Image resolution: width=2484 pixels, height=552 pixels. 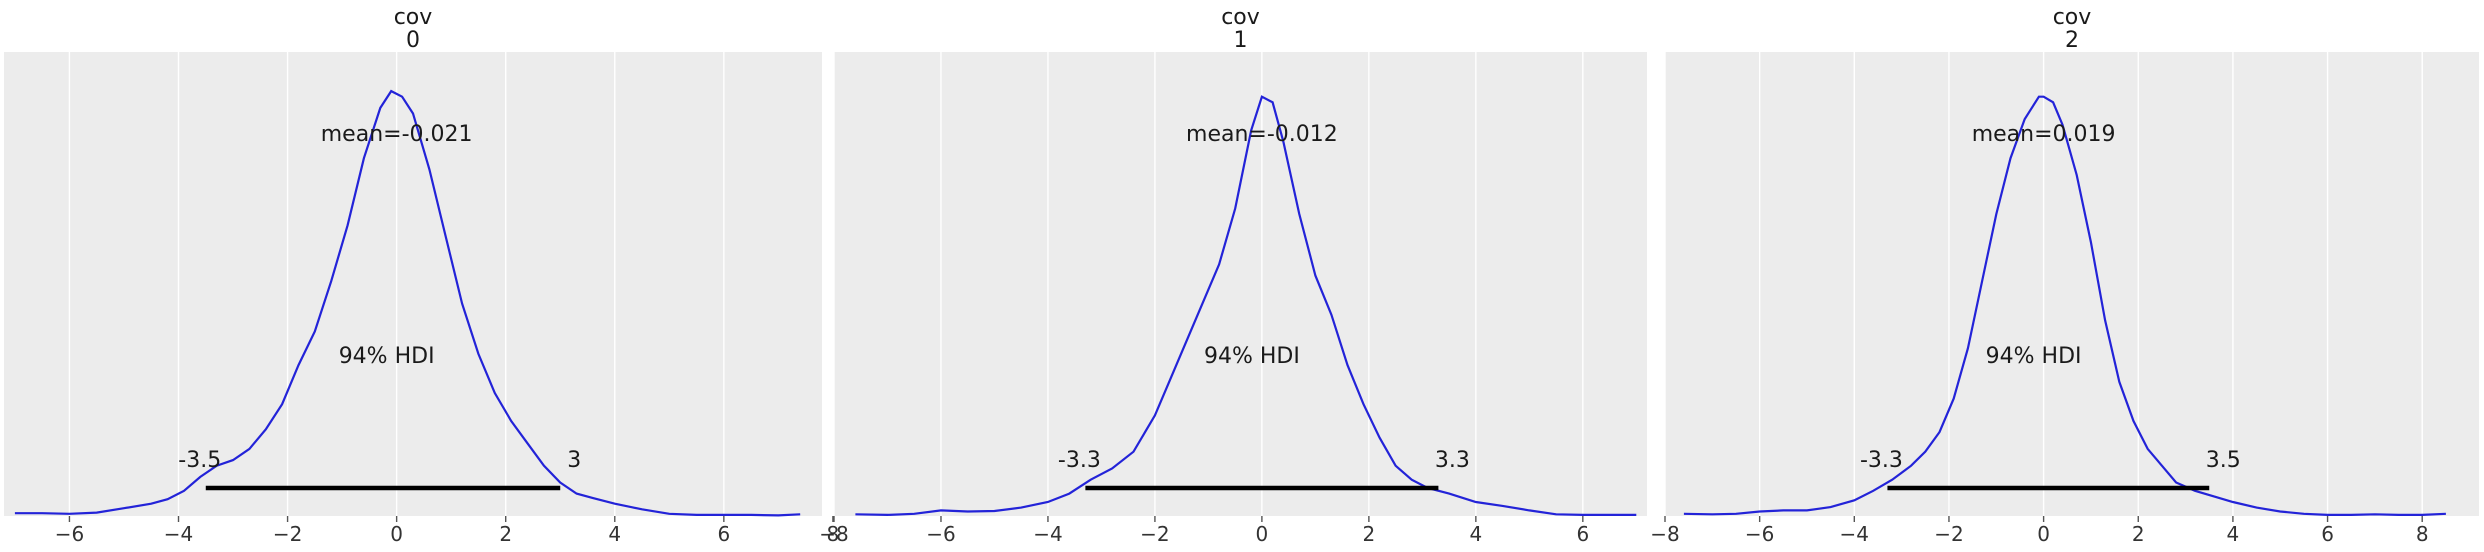 What do you see at coordinates (397, 134) in the screenshot?
I see `mean-label: mean=-0.021` at bounding box center [397, 134].